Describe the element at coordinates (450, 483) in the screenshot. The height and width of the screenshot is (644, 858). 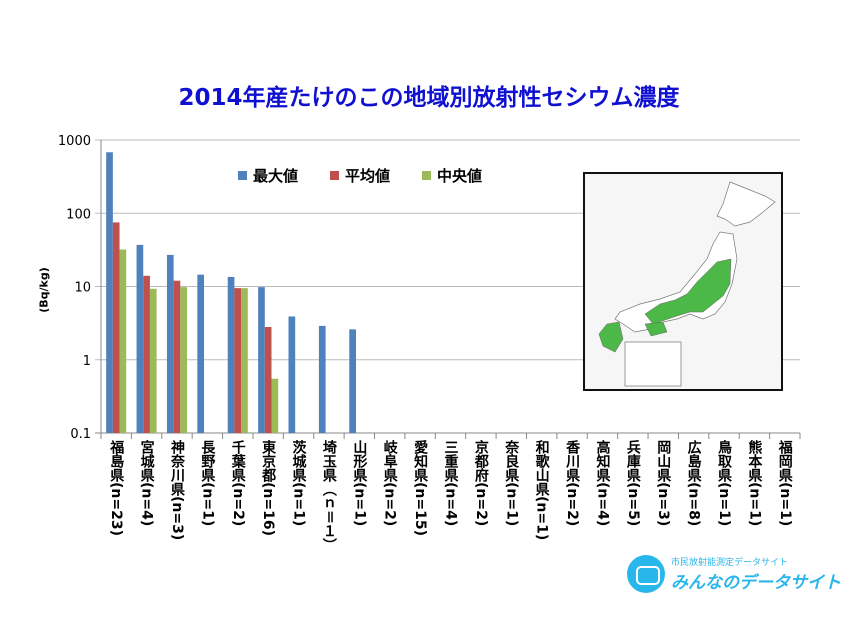
I see `x-tick-label: 三重県(n=4)` at that location.